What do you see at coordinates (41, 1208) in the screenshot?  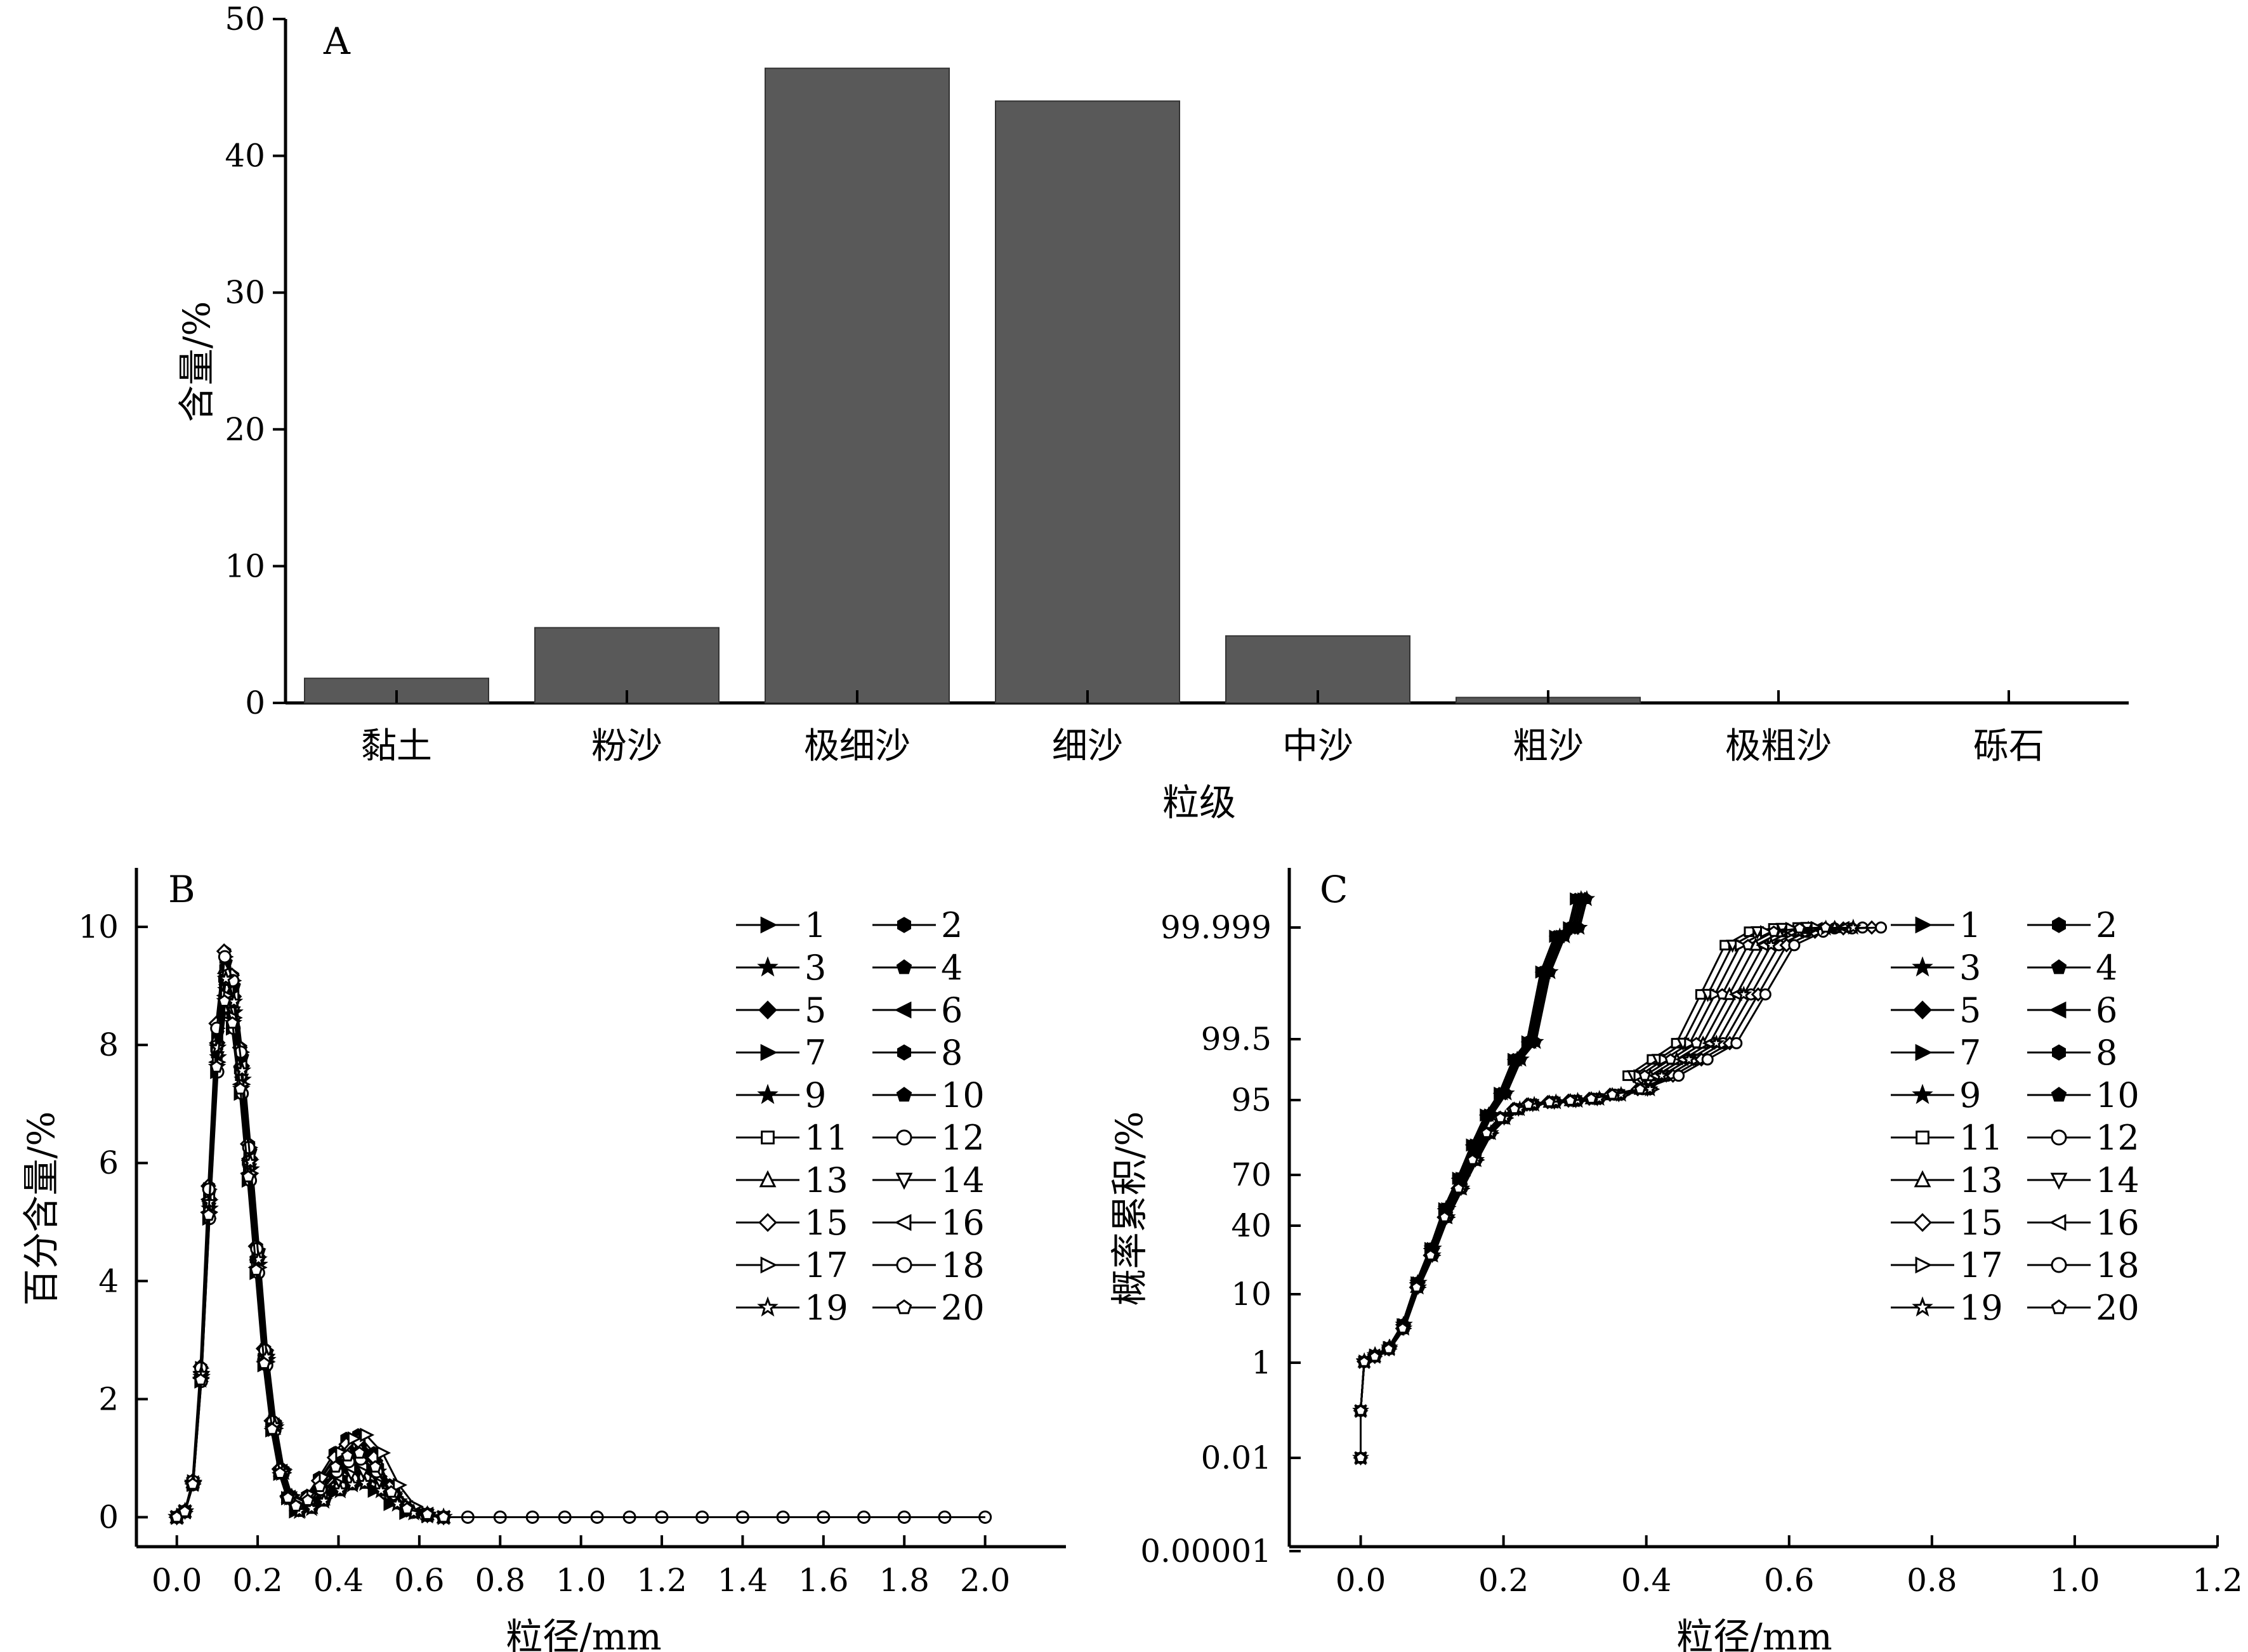 I see `panel-b-y-axis-title: 百分含量/%` at bounding box center [41, 1208].